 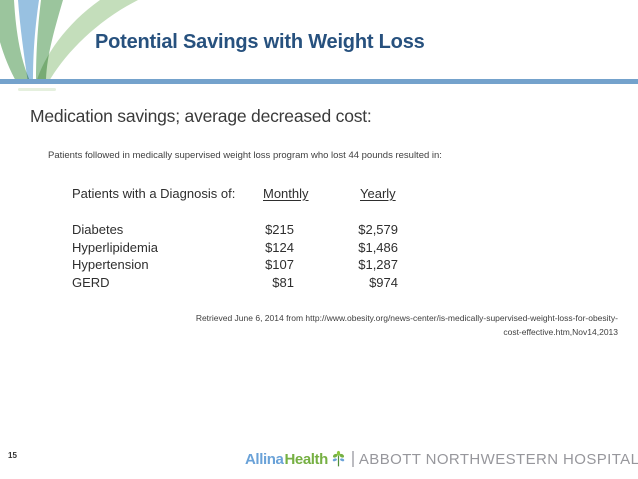 What do you see at coordinates (283, 282) in the screenshot?
I see `monthly-cell: $81` at bounding box center [283, 282].